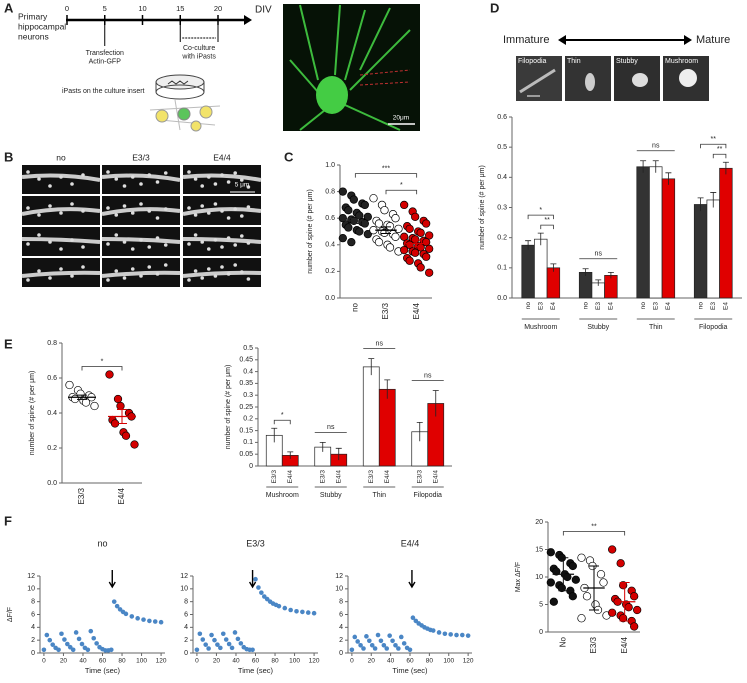  Describe the element at coordinates (401, 118) in the screenshot. I see `scale-label: 20μm` at that location.